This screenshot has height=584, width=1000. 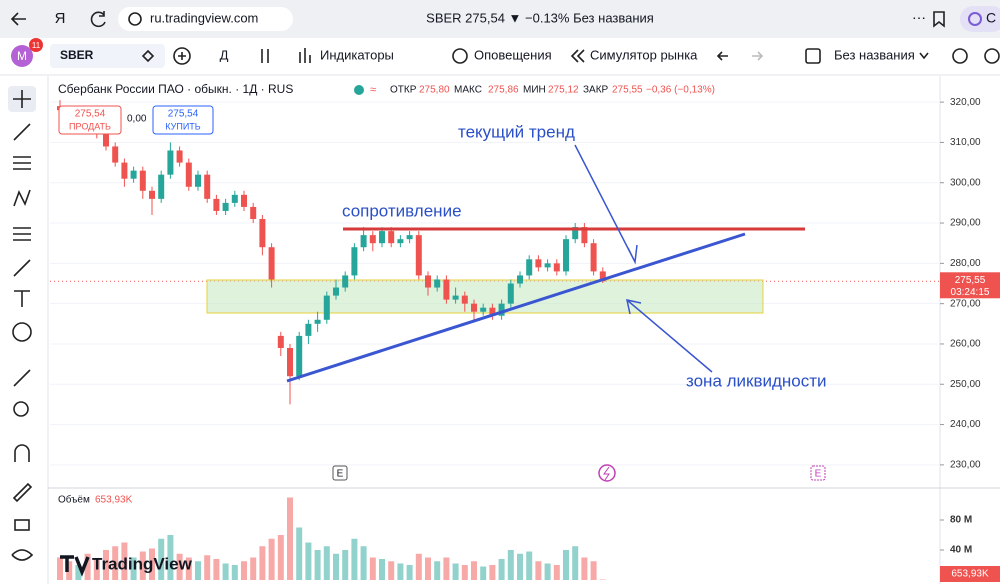 What do you see at coordinates (135, 19) in the screenshot?
I see `site-info-icon` at bounding box center [135, 19].